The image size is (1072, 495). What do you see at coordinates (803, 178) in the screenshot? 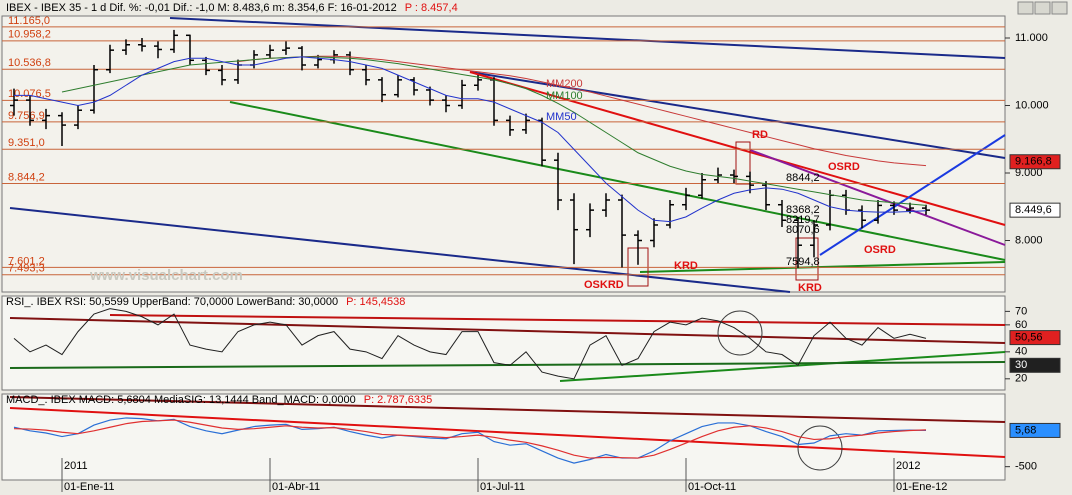
I see `annotation: 8844,2` at bounding box center [803, 178].